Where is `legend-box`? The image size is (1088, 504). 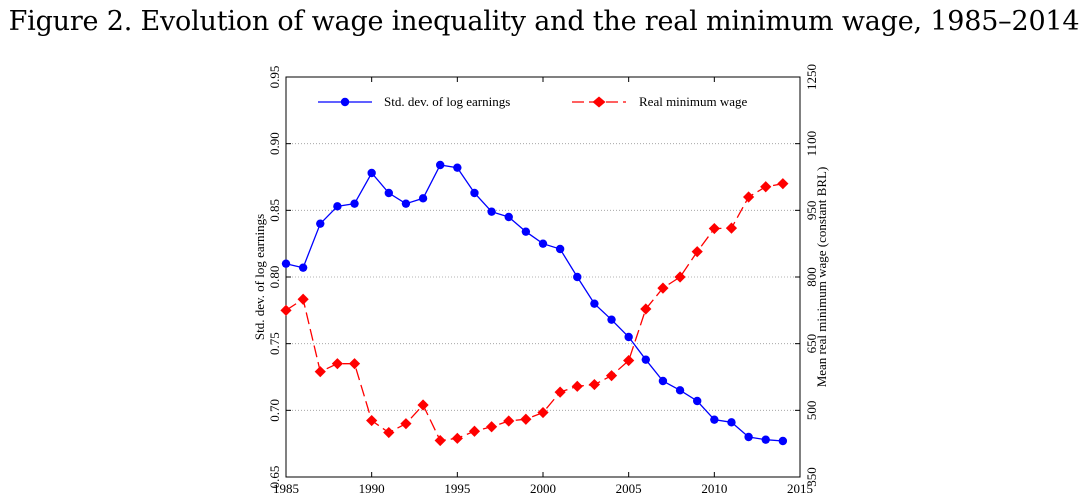
legend-box is located at coordinates (544, 102).